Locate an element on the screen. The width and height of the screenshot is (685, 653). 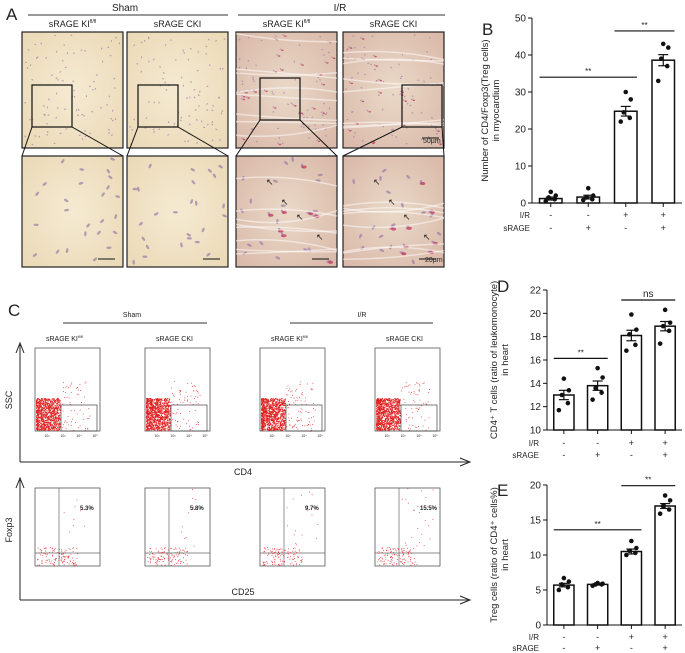
y-axis-label-line2: in heart is located at coordinates (505, 360).